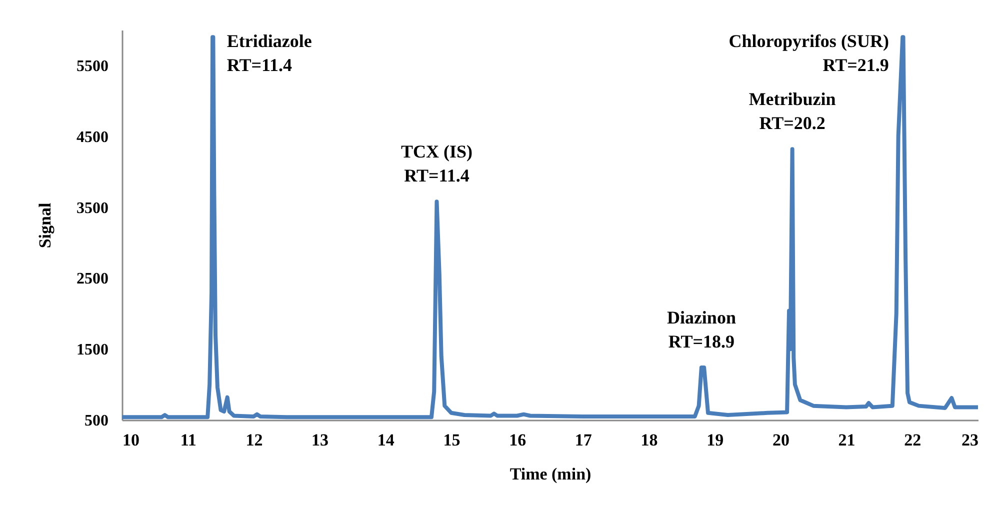  Describe the element at coordinates (92, 350) in the screenshot. I see `y-tick-label: 1500` at that location.